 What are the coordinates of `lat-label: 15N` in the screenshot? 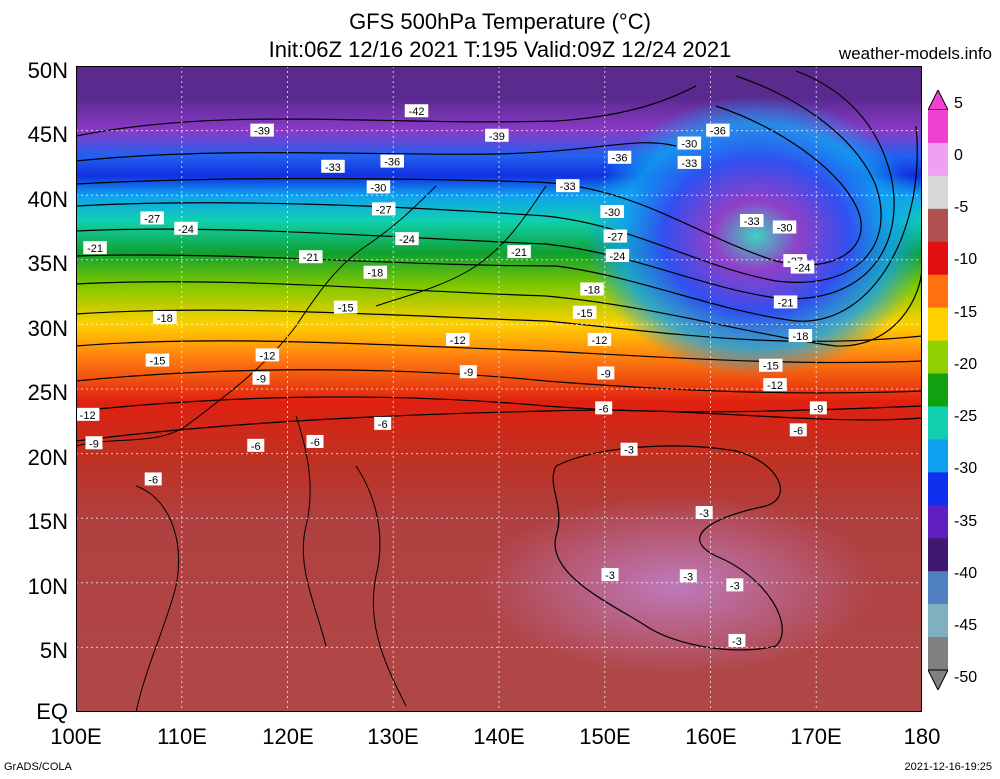 It's located at (47, 521).